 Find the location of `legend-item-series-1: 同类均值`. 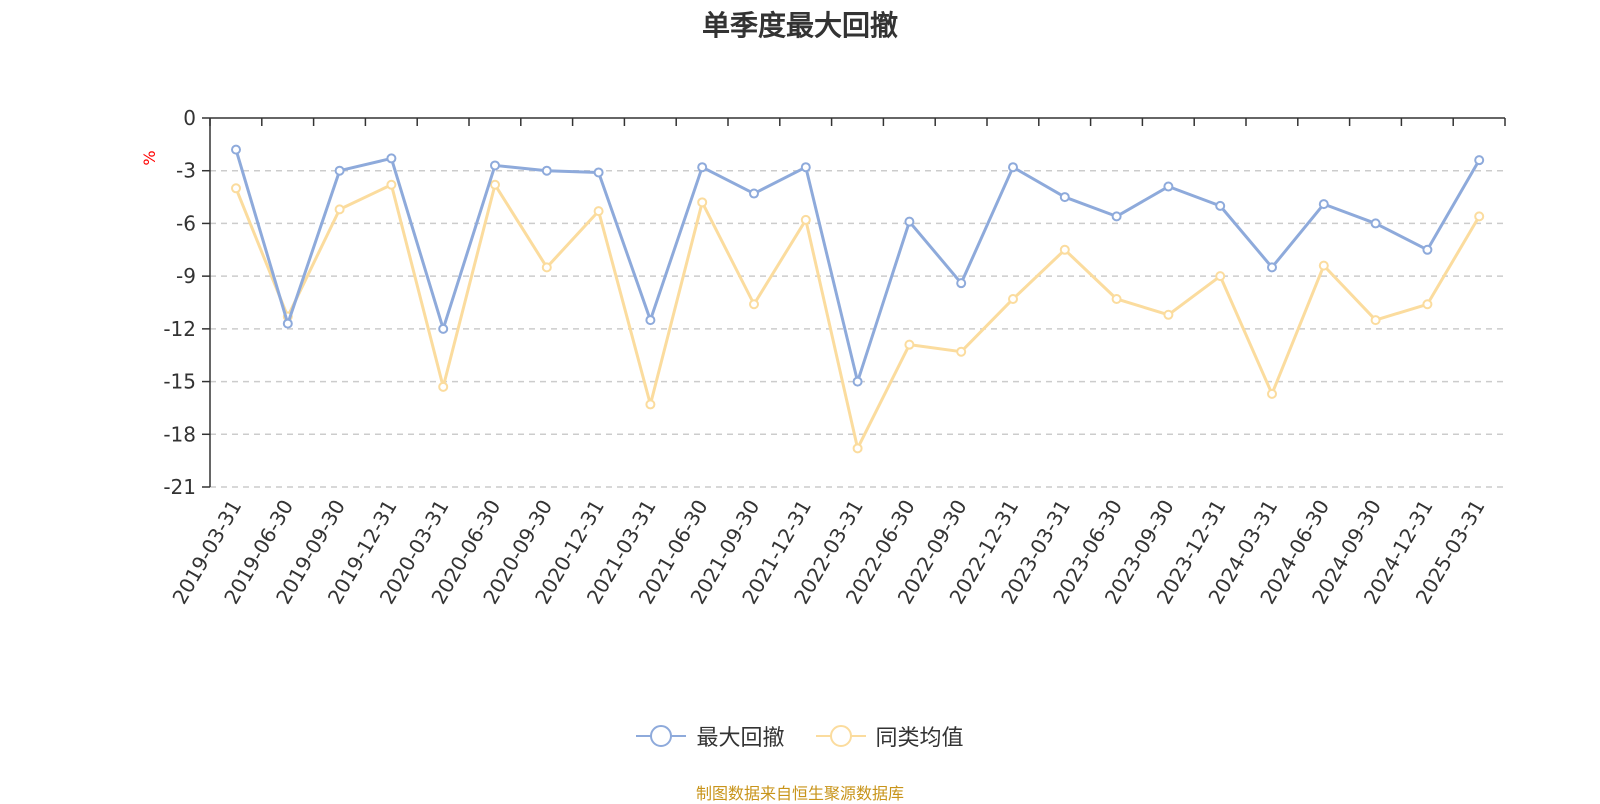

legend-item-series-1: 同类均值 is located at coordinates (889, 736).